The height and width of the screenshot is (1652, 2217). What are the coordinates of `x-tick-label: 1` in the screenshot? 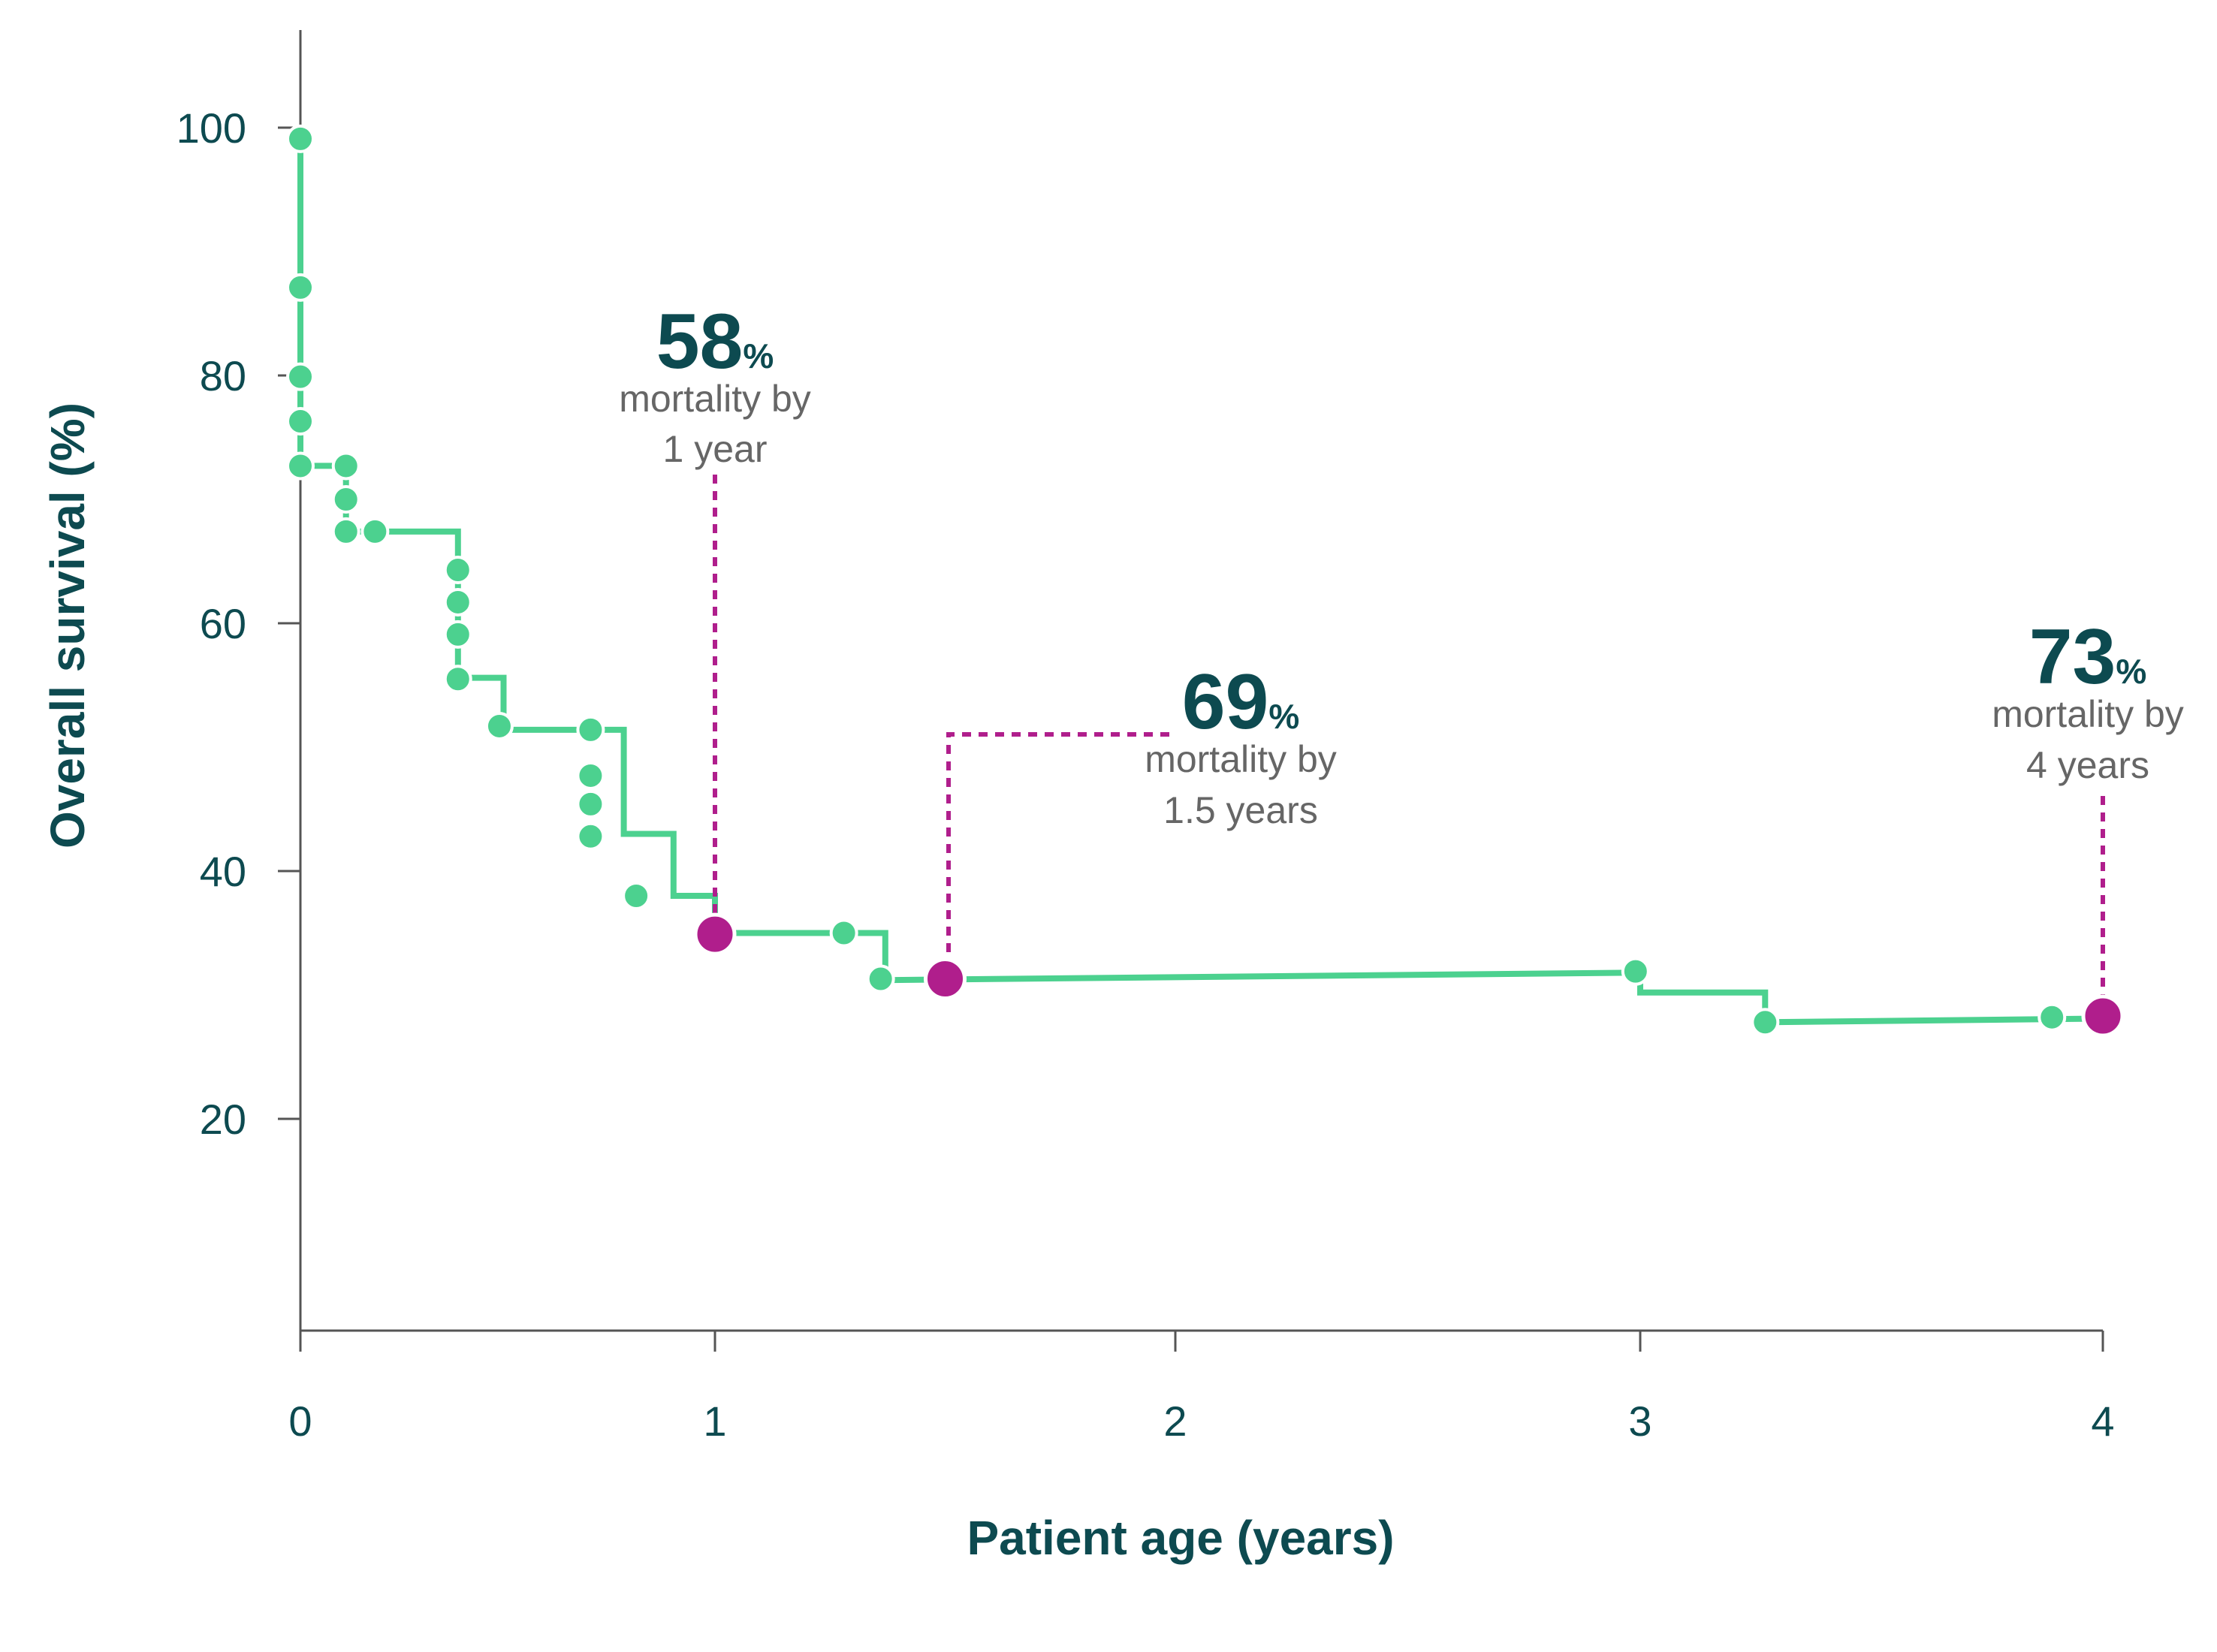 It's located at (714, 1421).